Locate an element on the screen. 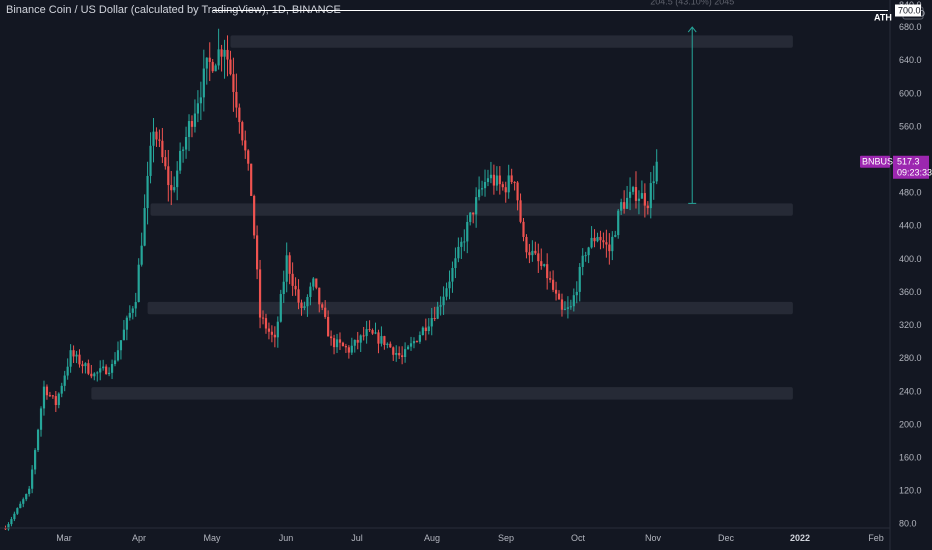  ath-value-tag is located at coordinates (908, 10).